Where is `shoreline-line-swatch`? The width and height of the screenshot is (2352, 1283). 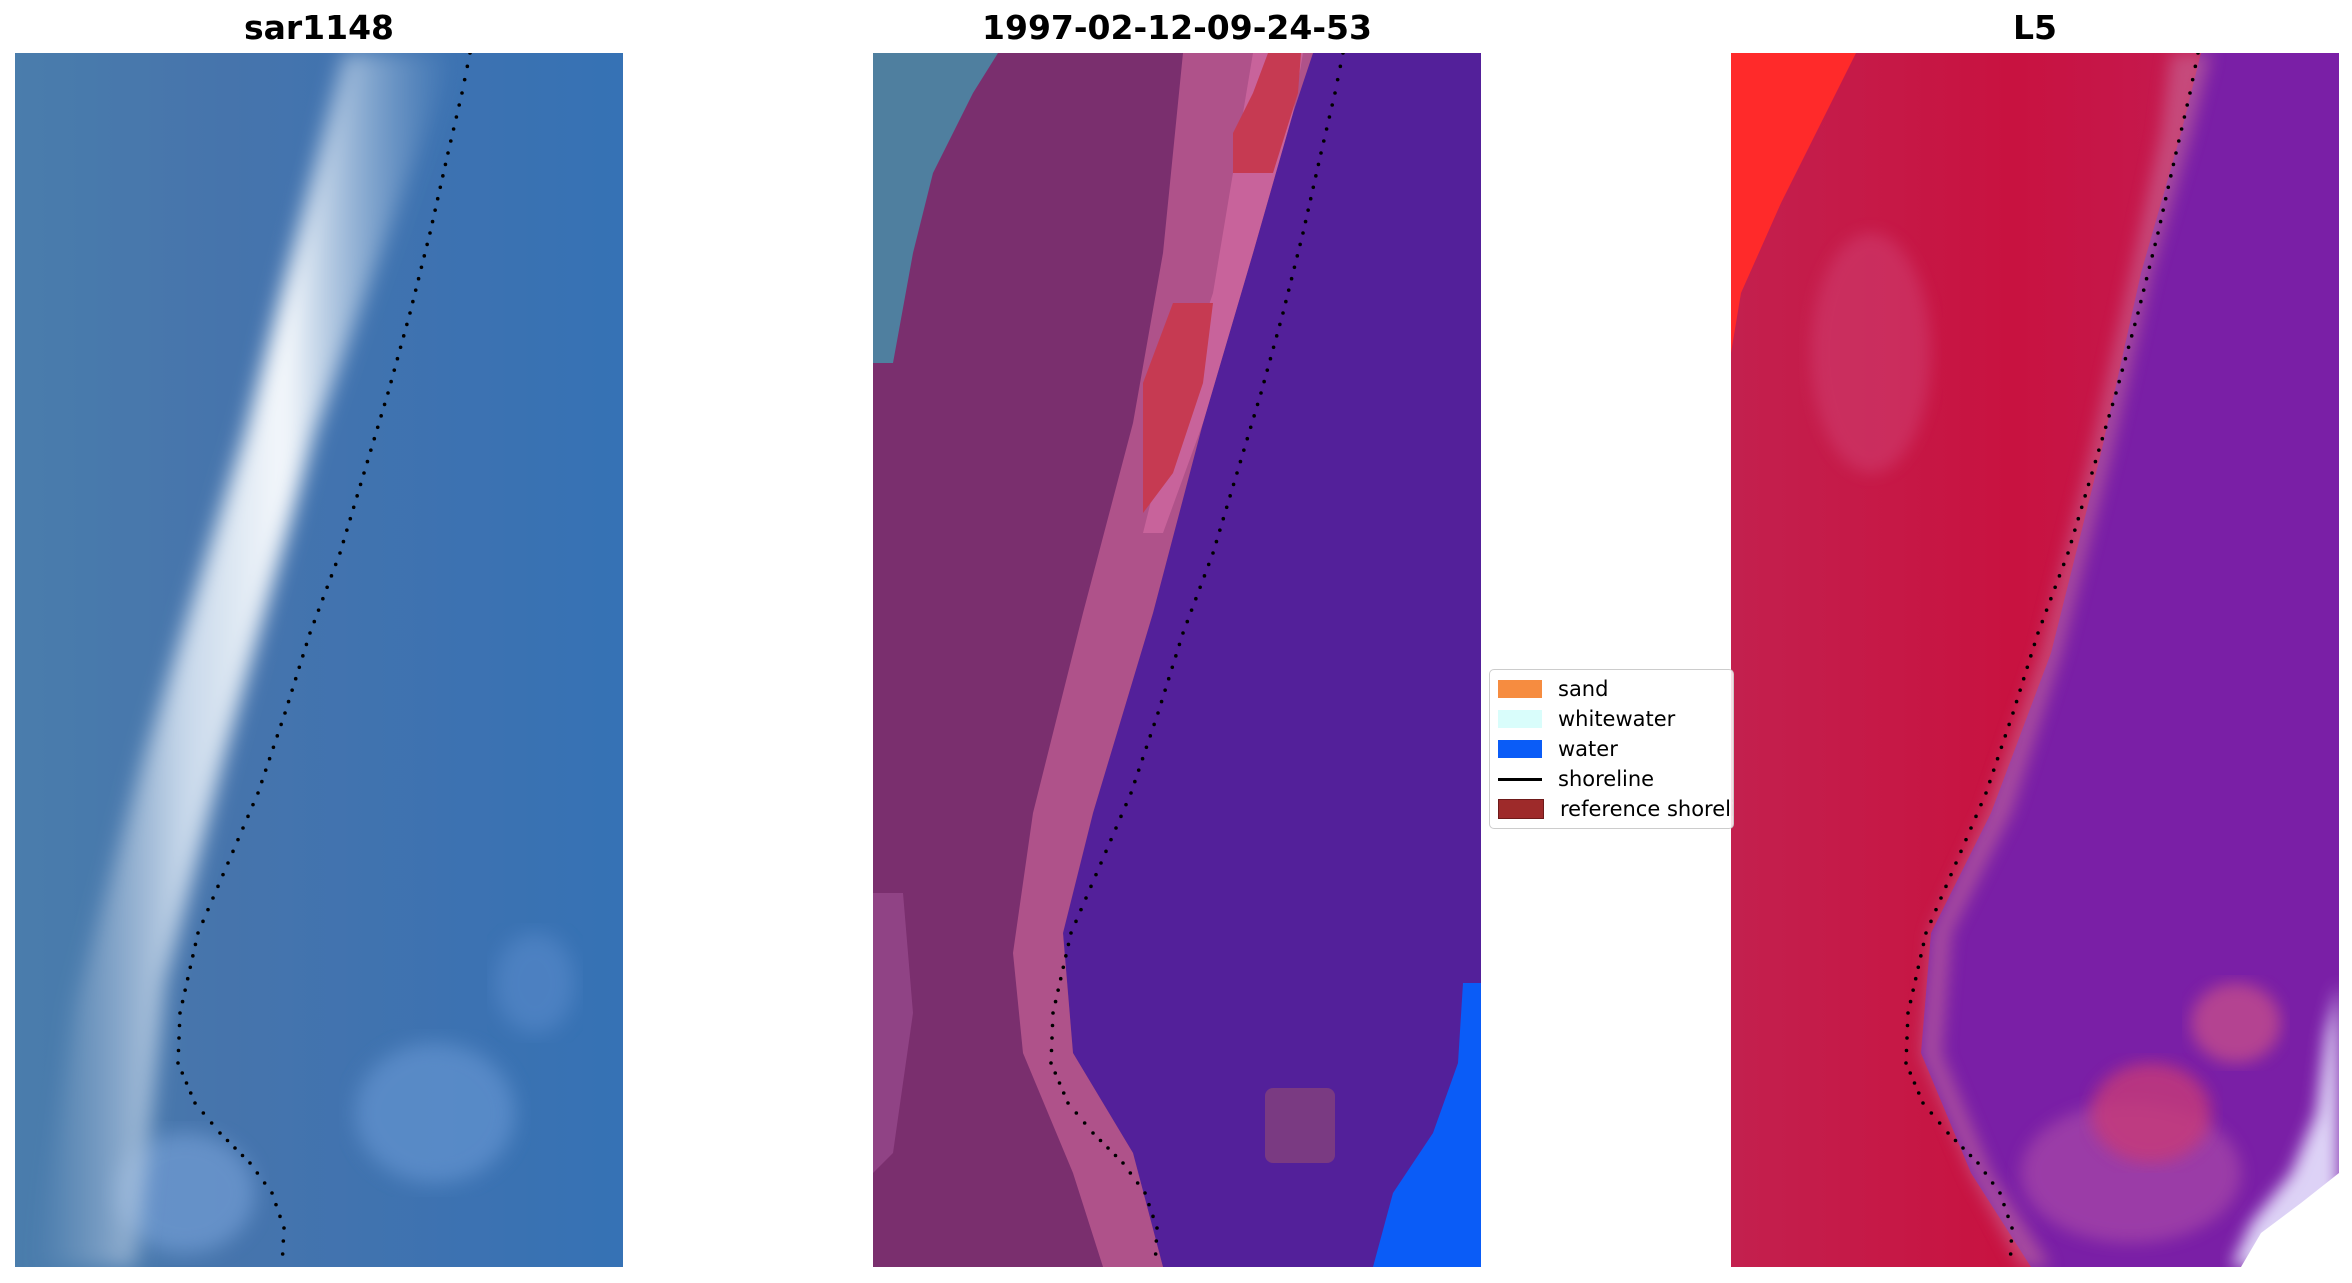 shoreline-line-swatch is located at coordinates (1520, 779).